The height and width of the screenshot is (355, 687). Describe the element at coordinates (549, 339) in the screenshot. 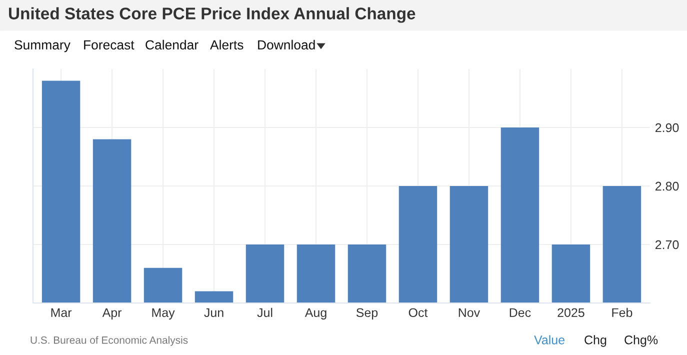

I see `text: Value` at that location.